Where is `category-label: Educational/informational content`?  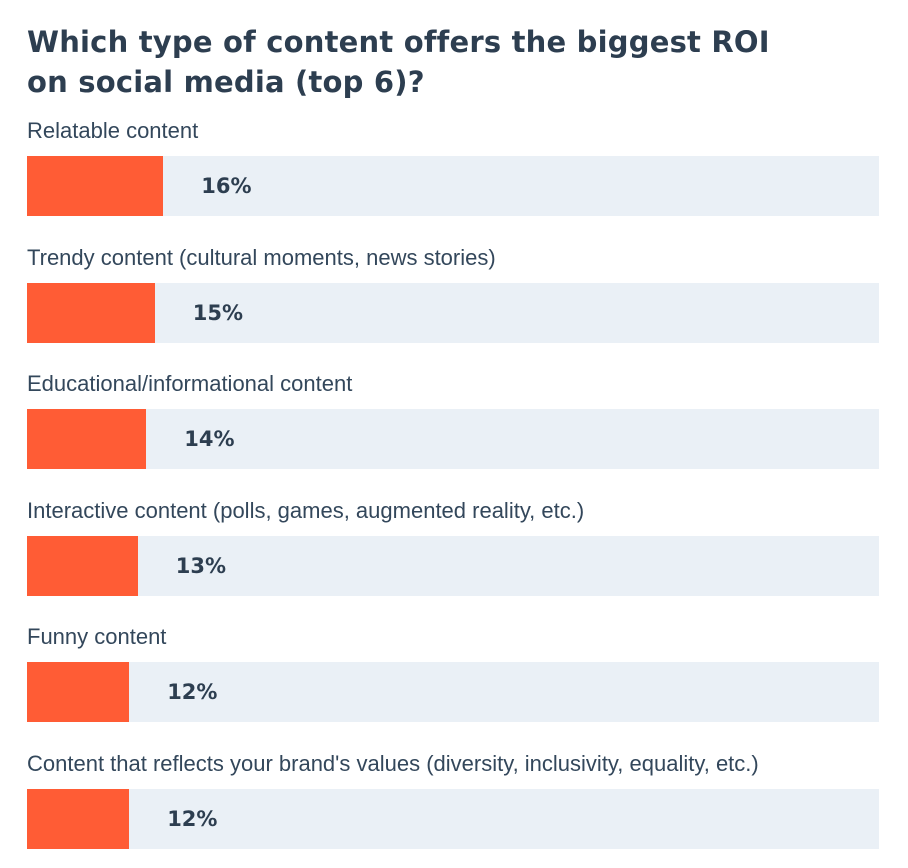
category-label: Educational/informational content is located at coordinates (190, 383).